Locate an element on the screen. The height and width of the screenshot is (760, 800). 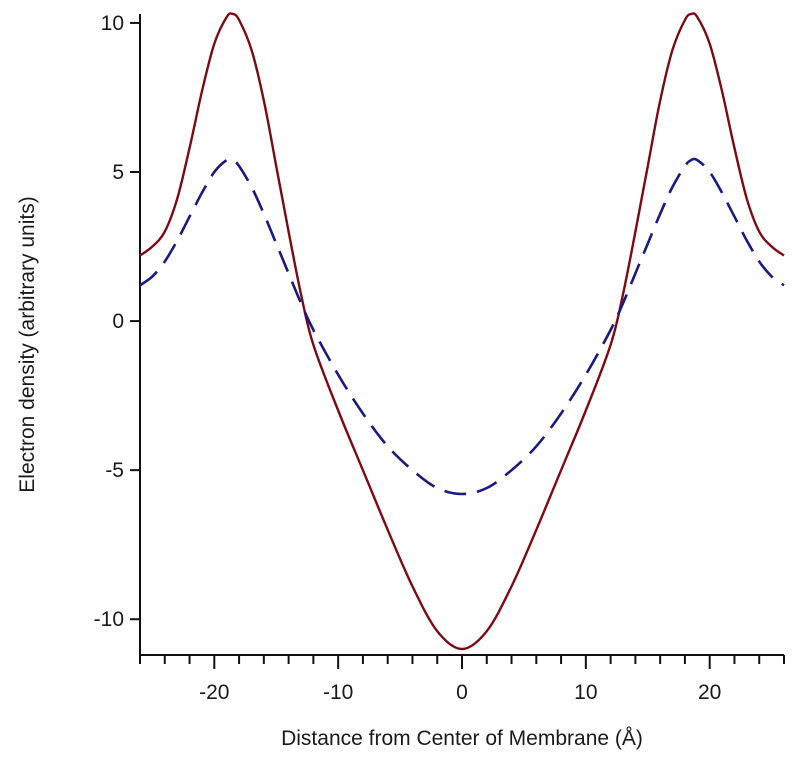
y-axis-label: Electron density (arbitrary units) is located at coordinates (27, 344).